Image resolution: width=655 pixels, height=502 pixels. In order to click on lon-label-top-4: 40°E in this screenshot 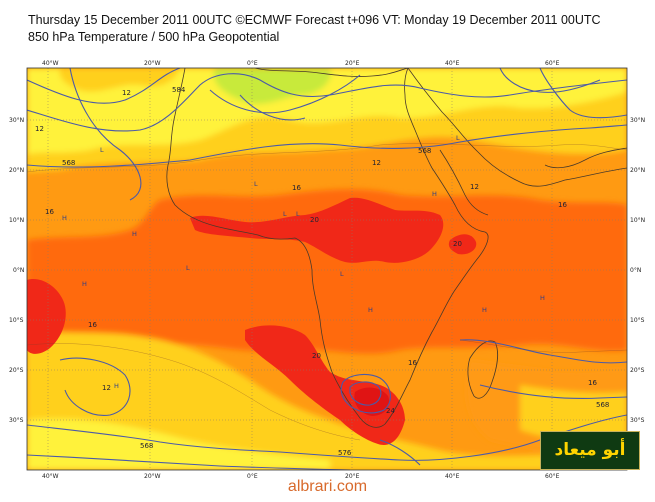, I will do `click(452, 63)`.